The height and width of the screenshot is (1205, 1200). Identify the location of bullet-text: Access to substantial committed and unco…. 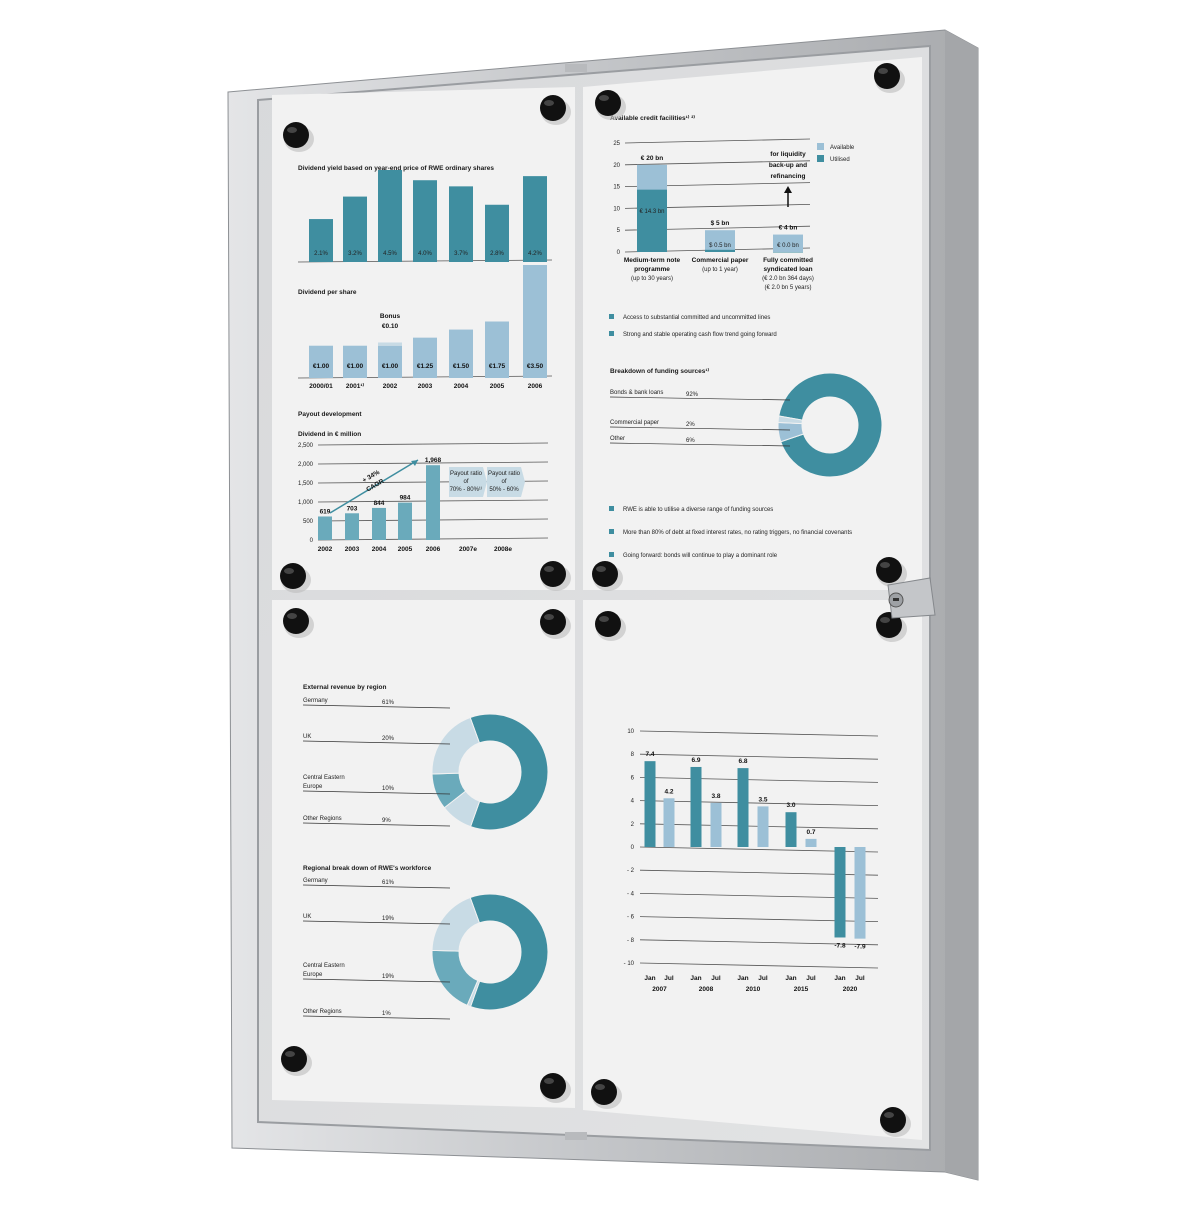
(696, 318).